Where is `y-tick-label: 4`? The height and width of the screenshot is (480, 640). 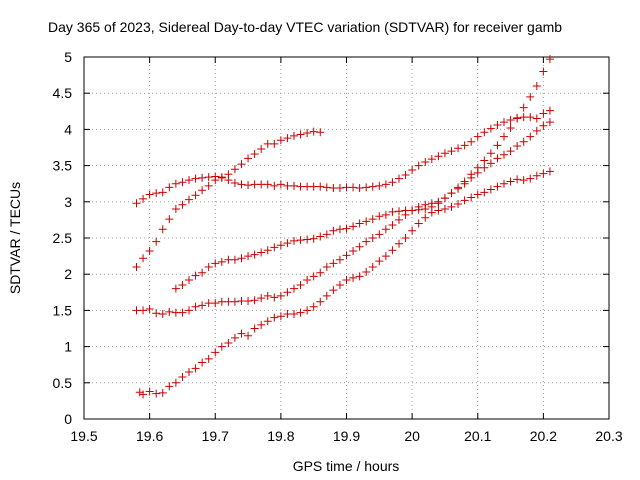
y-tick-label: 4 is located at coordinates (68, 129).